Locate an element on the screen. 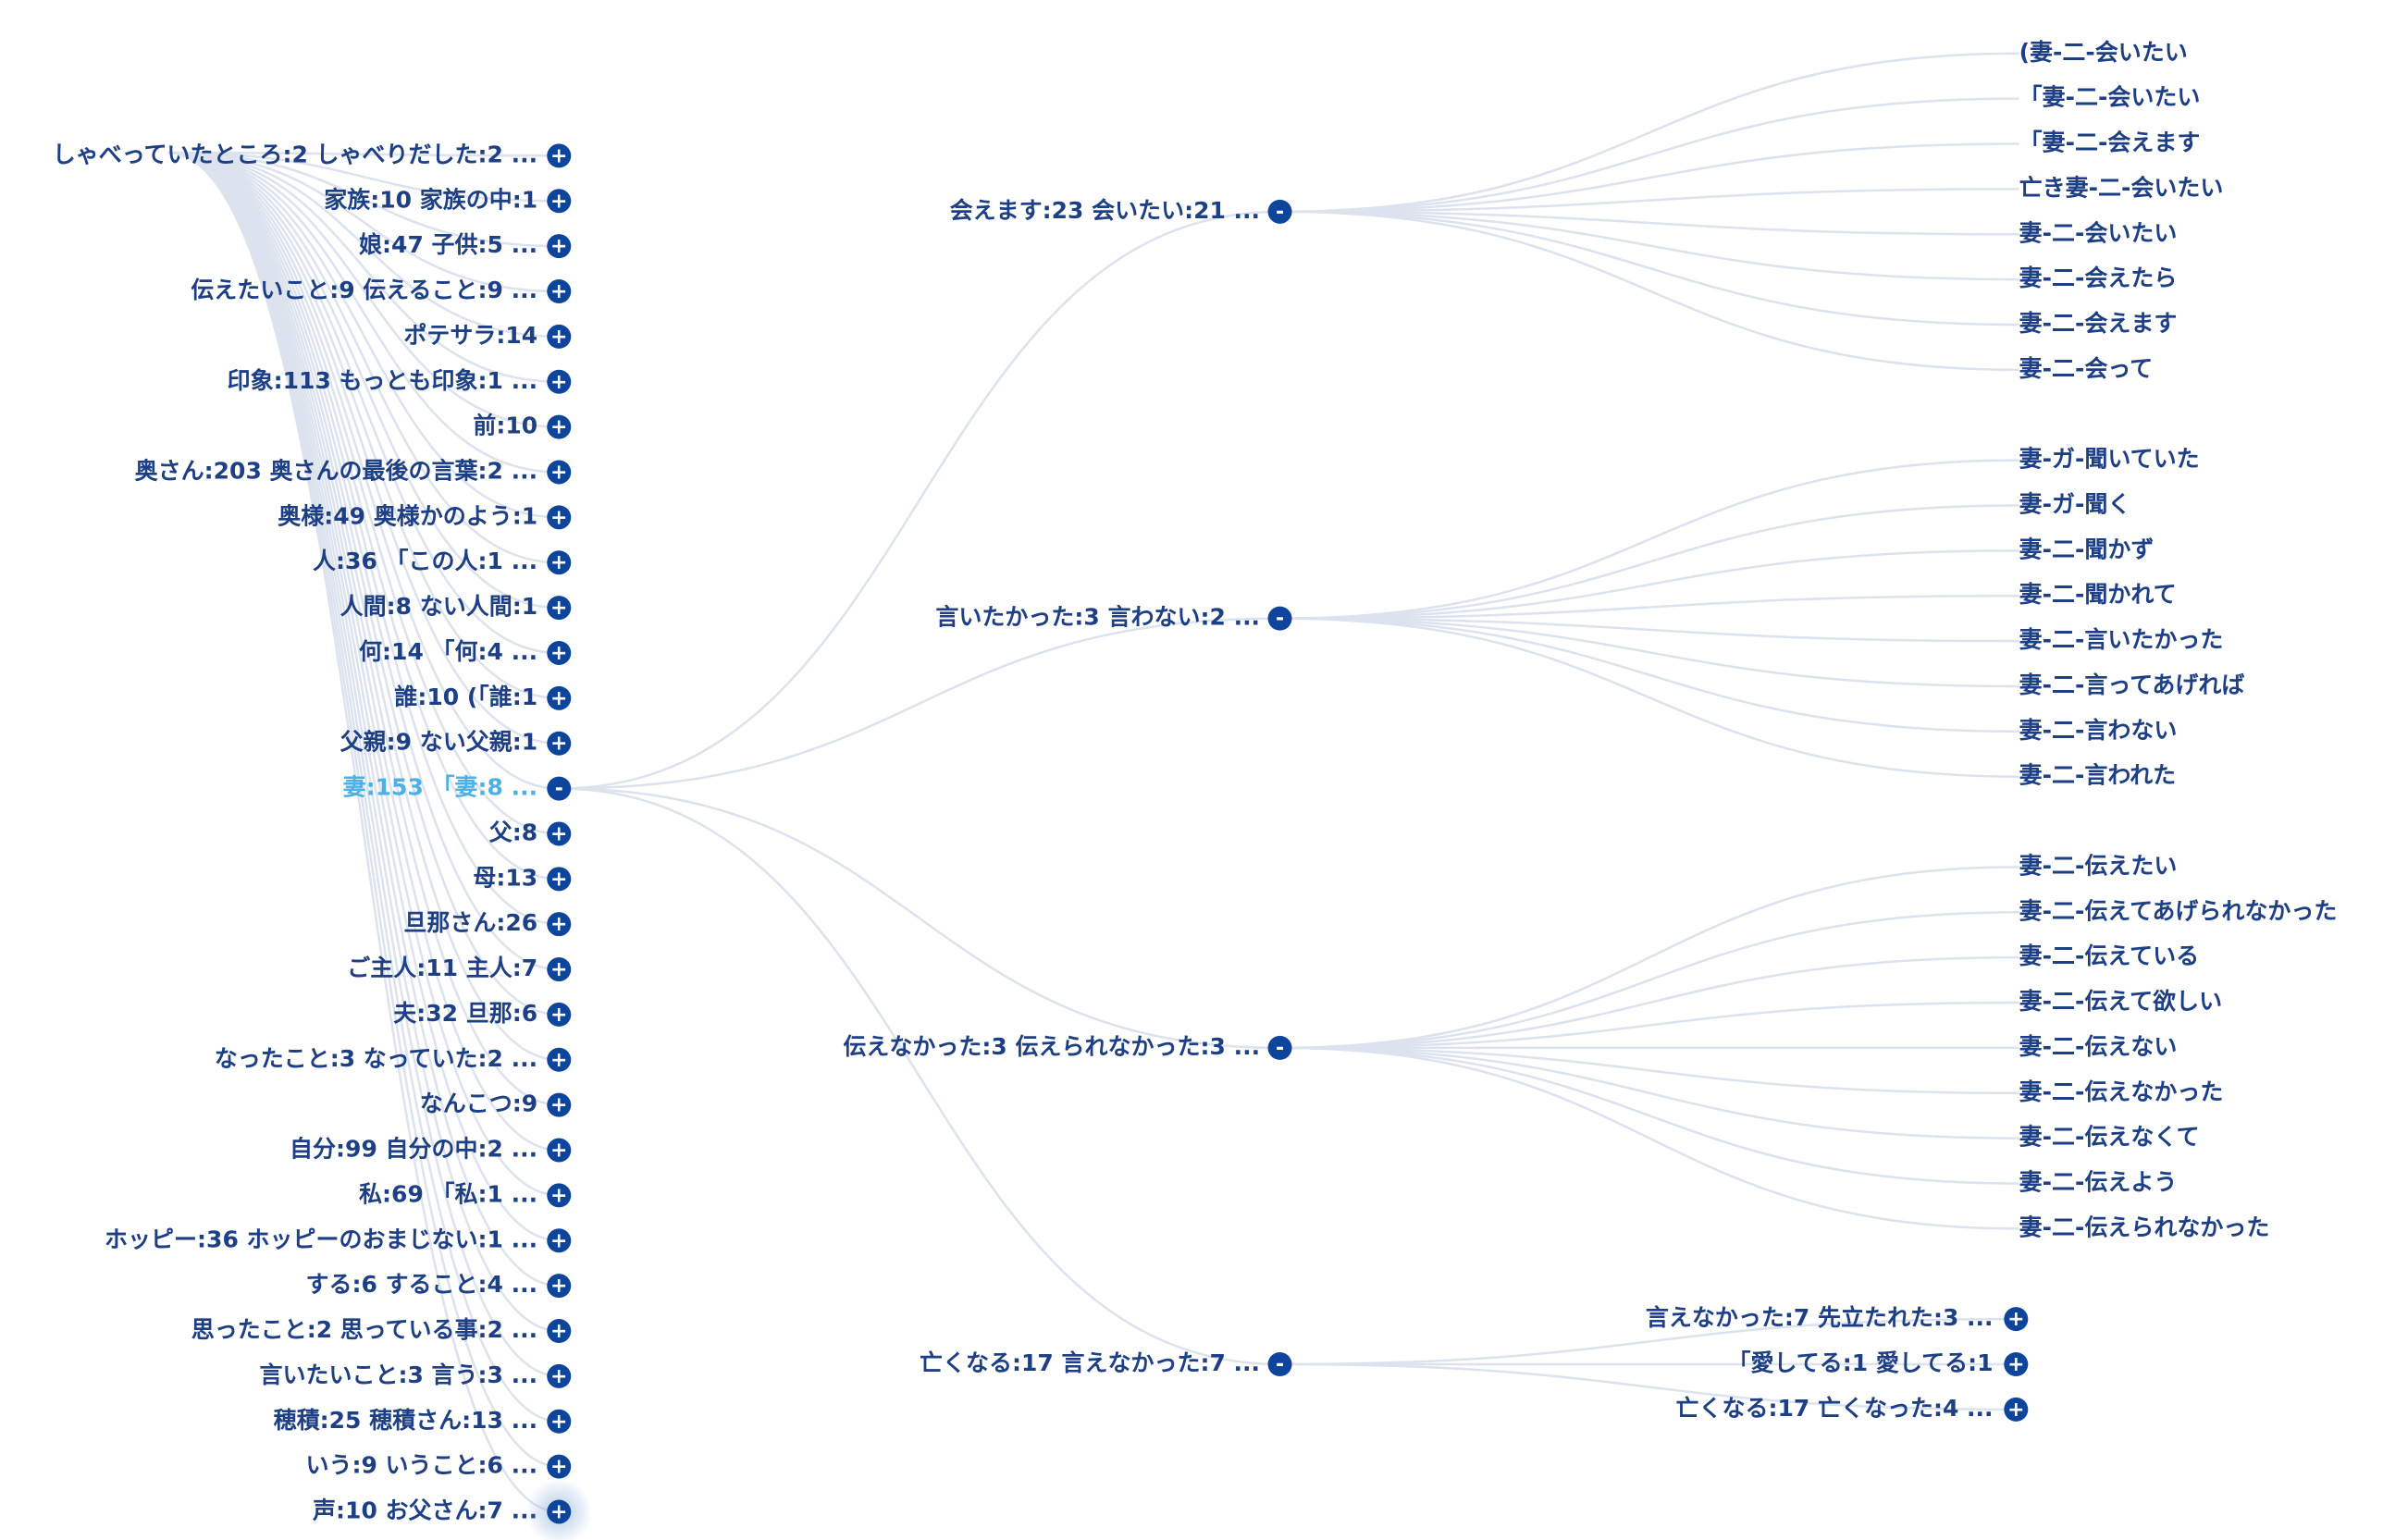 The image size is (2383, 1540). node-label: 母:13 is located at coordinates (505, 878).